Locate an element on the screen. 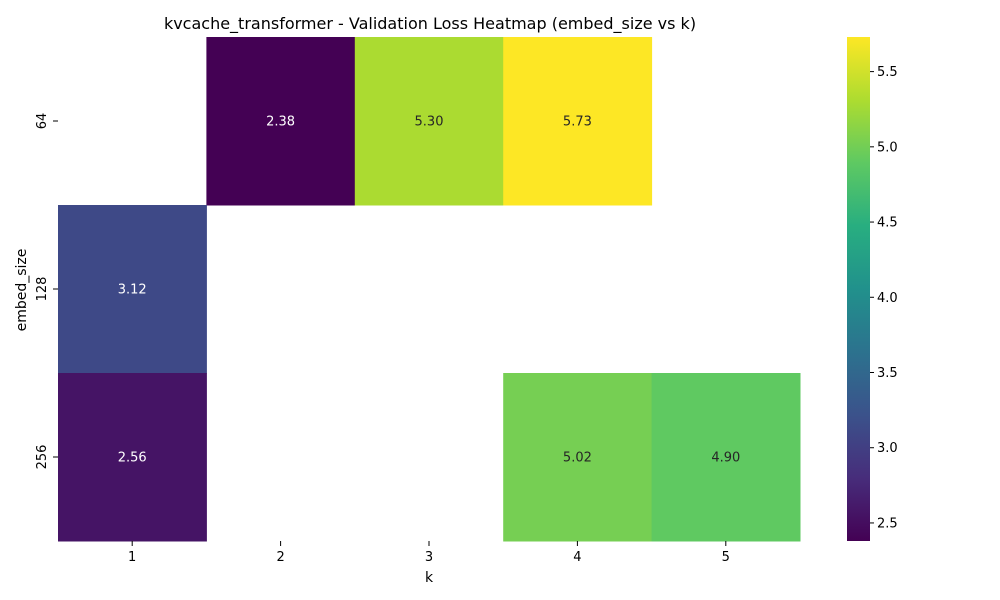 Image resolution: width=1000 pixels, height=600 pixels. cell-value-label: 5.30 is located at coordinates (429, 122).